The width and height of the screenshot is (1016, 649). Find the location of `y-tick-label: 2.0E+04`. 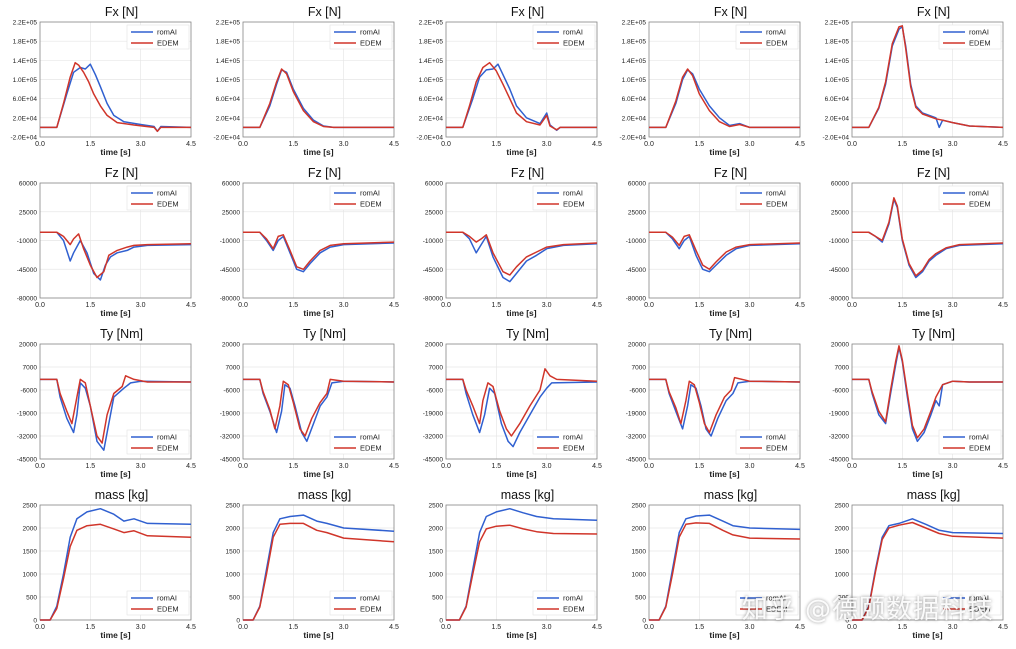

y-tick-label: 2.0E+04 is located at coordinates (431, 118).